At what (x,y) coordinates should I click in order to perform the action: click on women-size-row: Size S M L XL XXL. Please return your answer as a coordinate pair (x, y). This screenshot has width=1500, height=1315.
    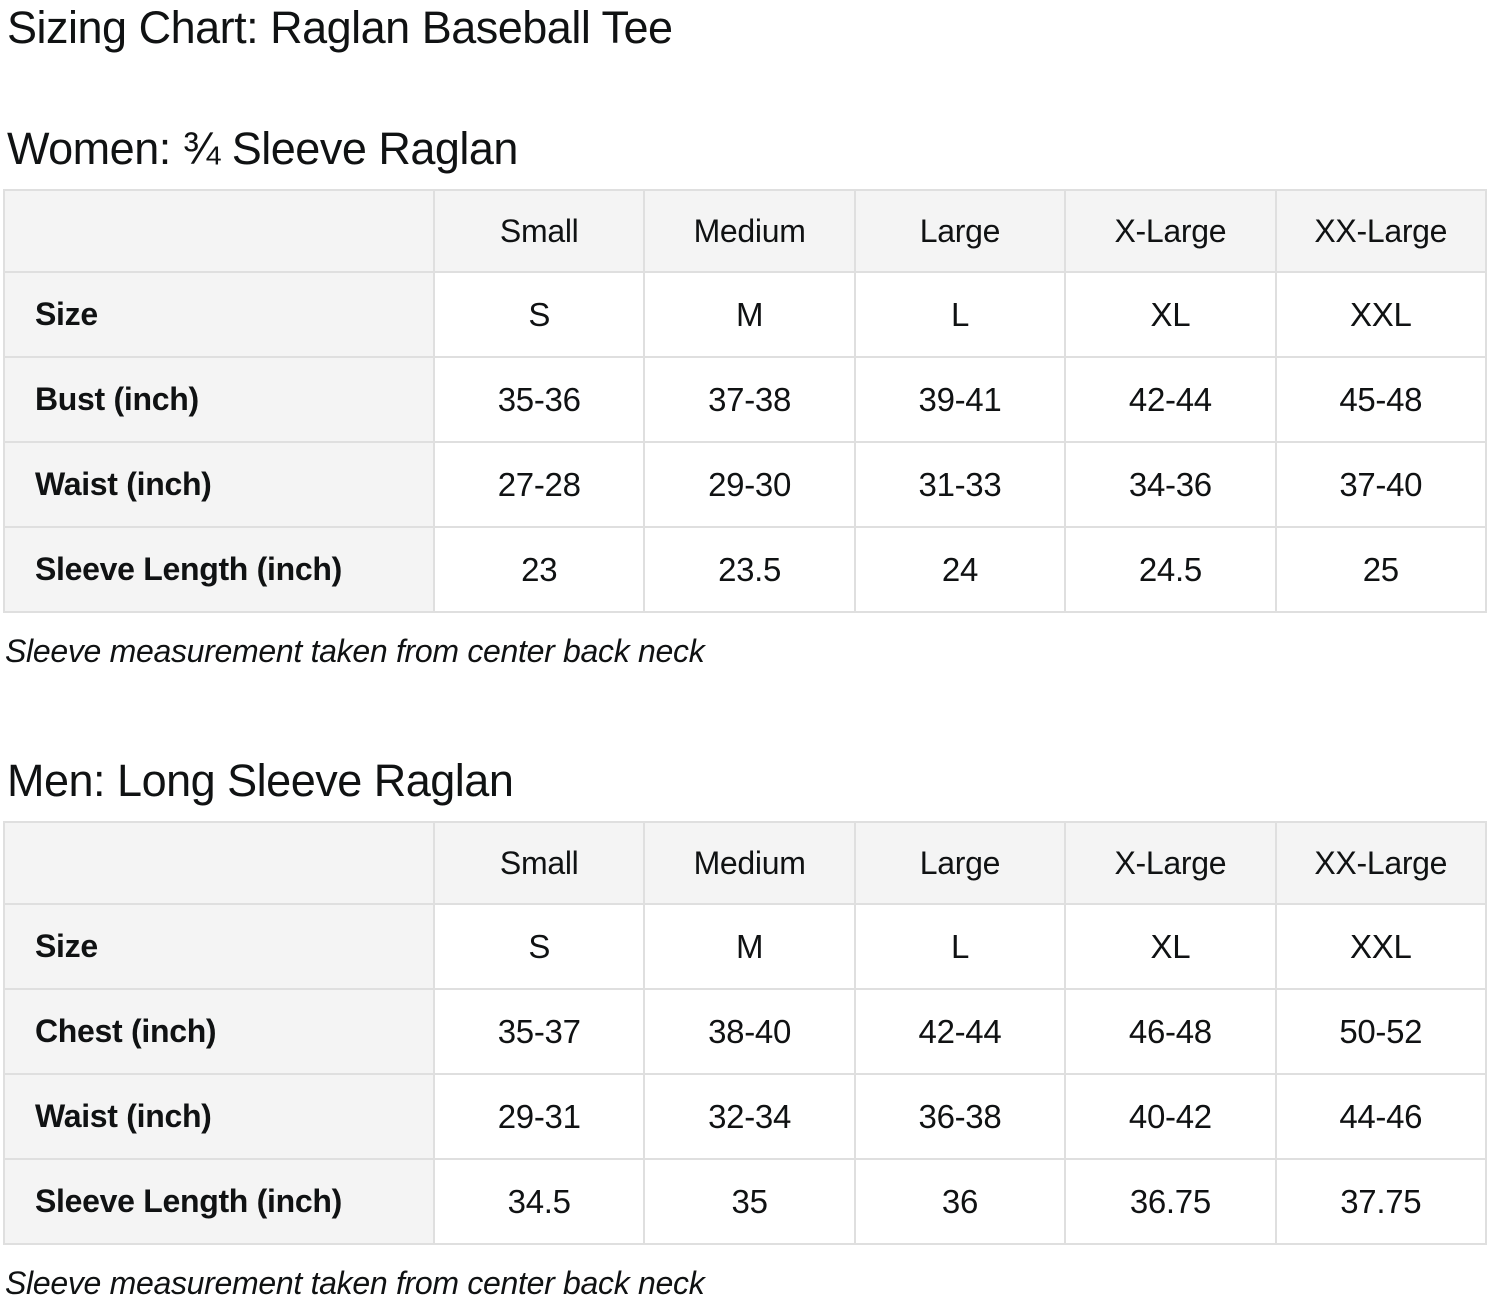
    Looking at the image, I should click on (745, 314).